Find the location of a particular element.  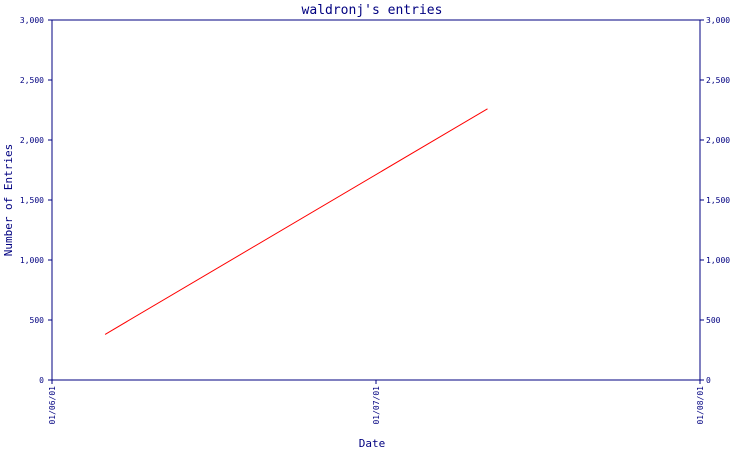

y-tick-label-right: 1,500 is located at coordinates (718, 200).